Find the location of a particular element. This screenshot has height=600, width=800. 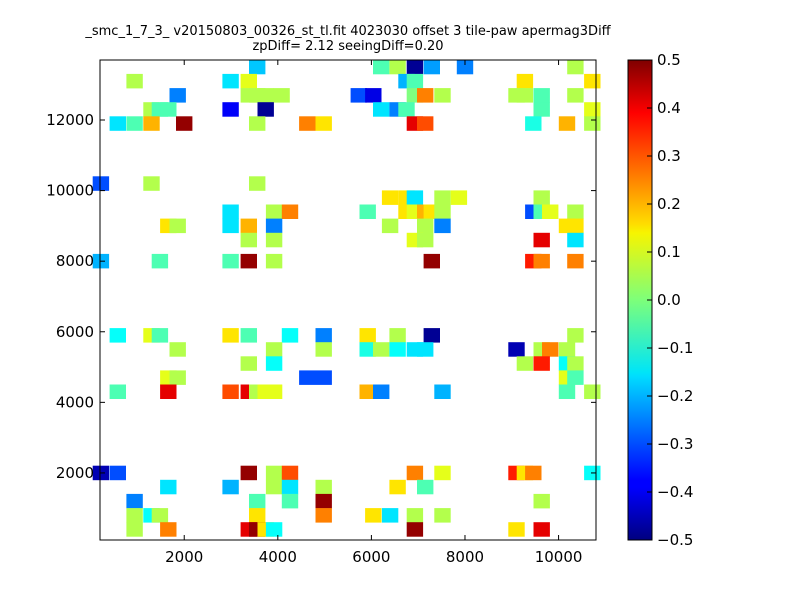

colorbar-tick-label: 0.4 is located at coordinates (669, 108).